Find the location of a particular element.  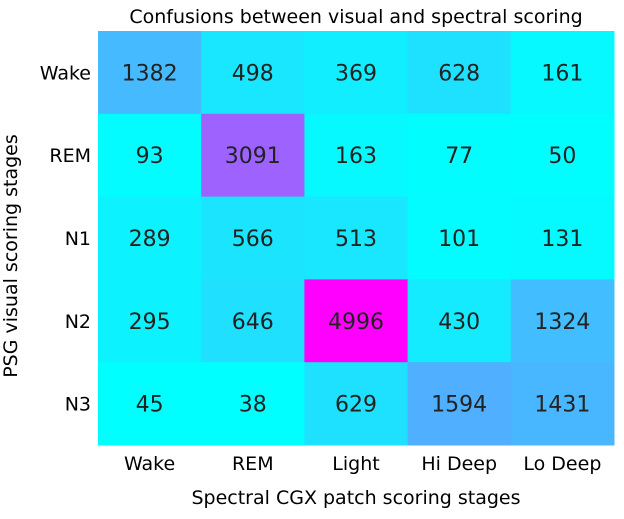

cell-value-label: 1382 is located at coordinates (150, 73).